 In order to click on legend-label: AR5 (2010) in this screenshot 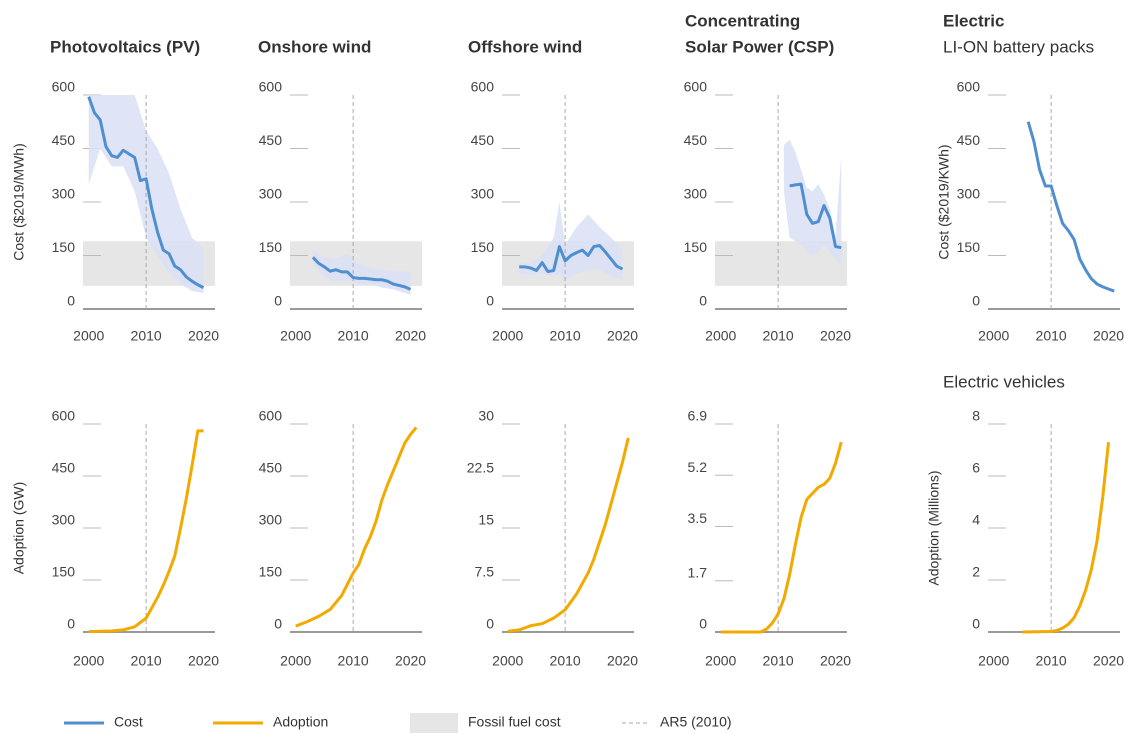, I will do `click(696, 722)`.